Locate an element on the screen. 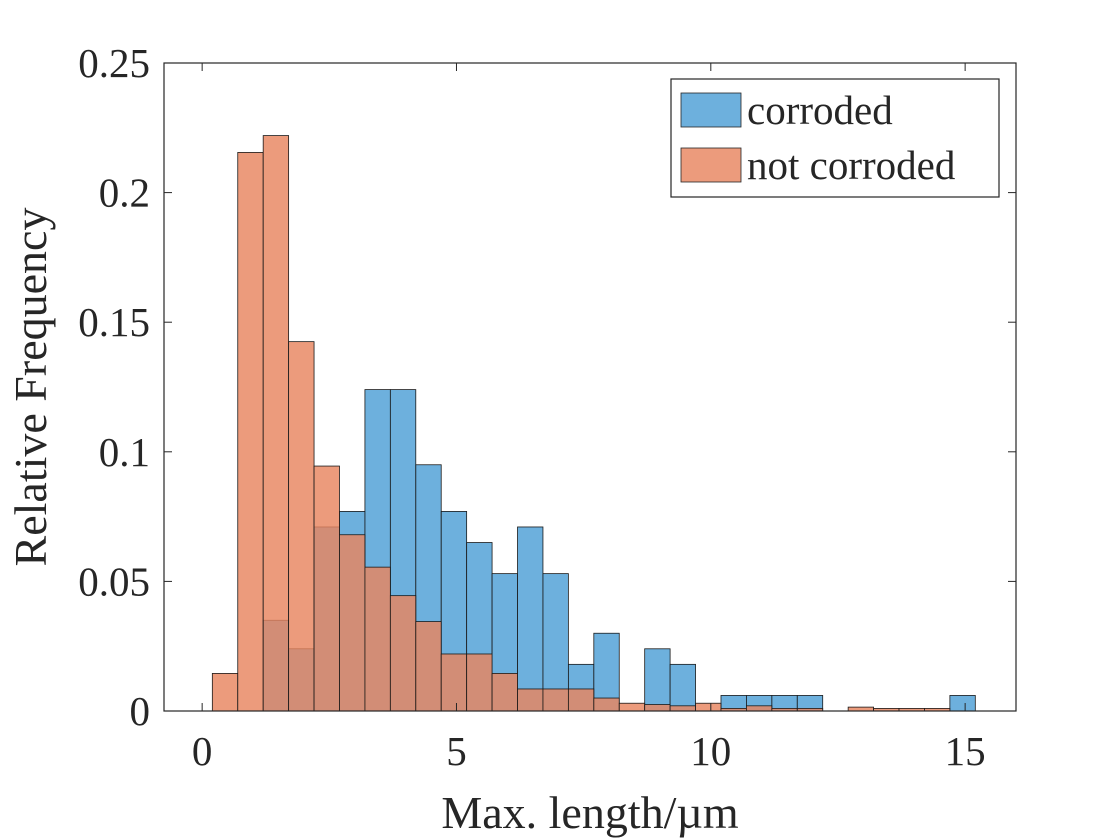 This screenshot has width=1120, height=840. x-tick-label: 15 is located at coordinates (965, 751).